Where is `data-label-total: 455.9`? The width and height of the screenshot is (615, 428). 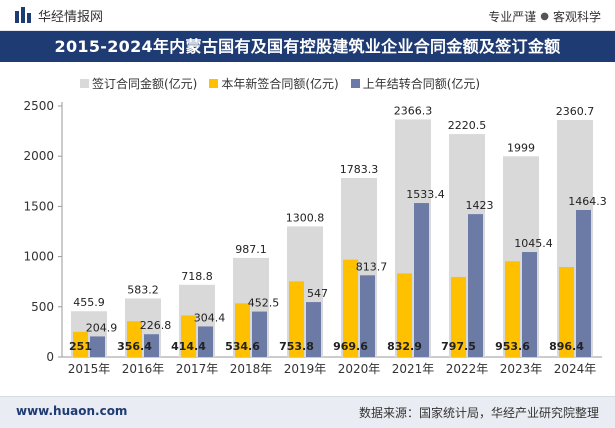
data-label-total: 455.9 is located at coordinates (89, 302).